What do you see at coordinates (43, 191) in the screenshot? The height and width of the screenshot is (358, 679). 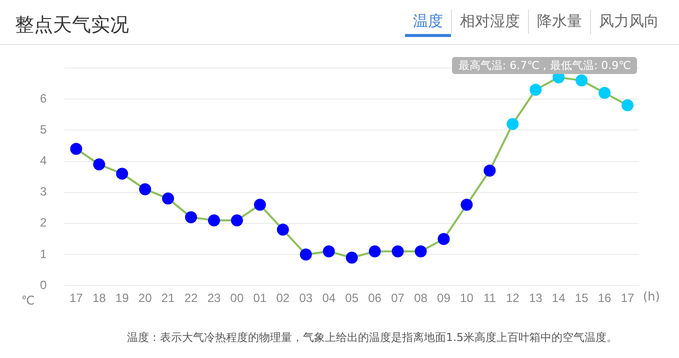 I see `y-tick-label: 3` at bounding box center [43, 191].